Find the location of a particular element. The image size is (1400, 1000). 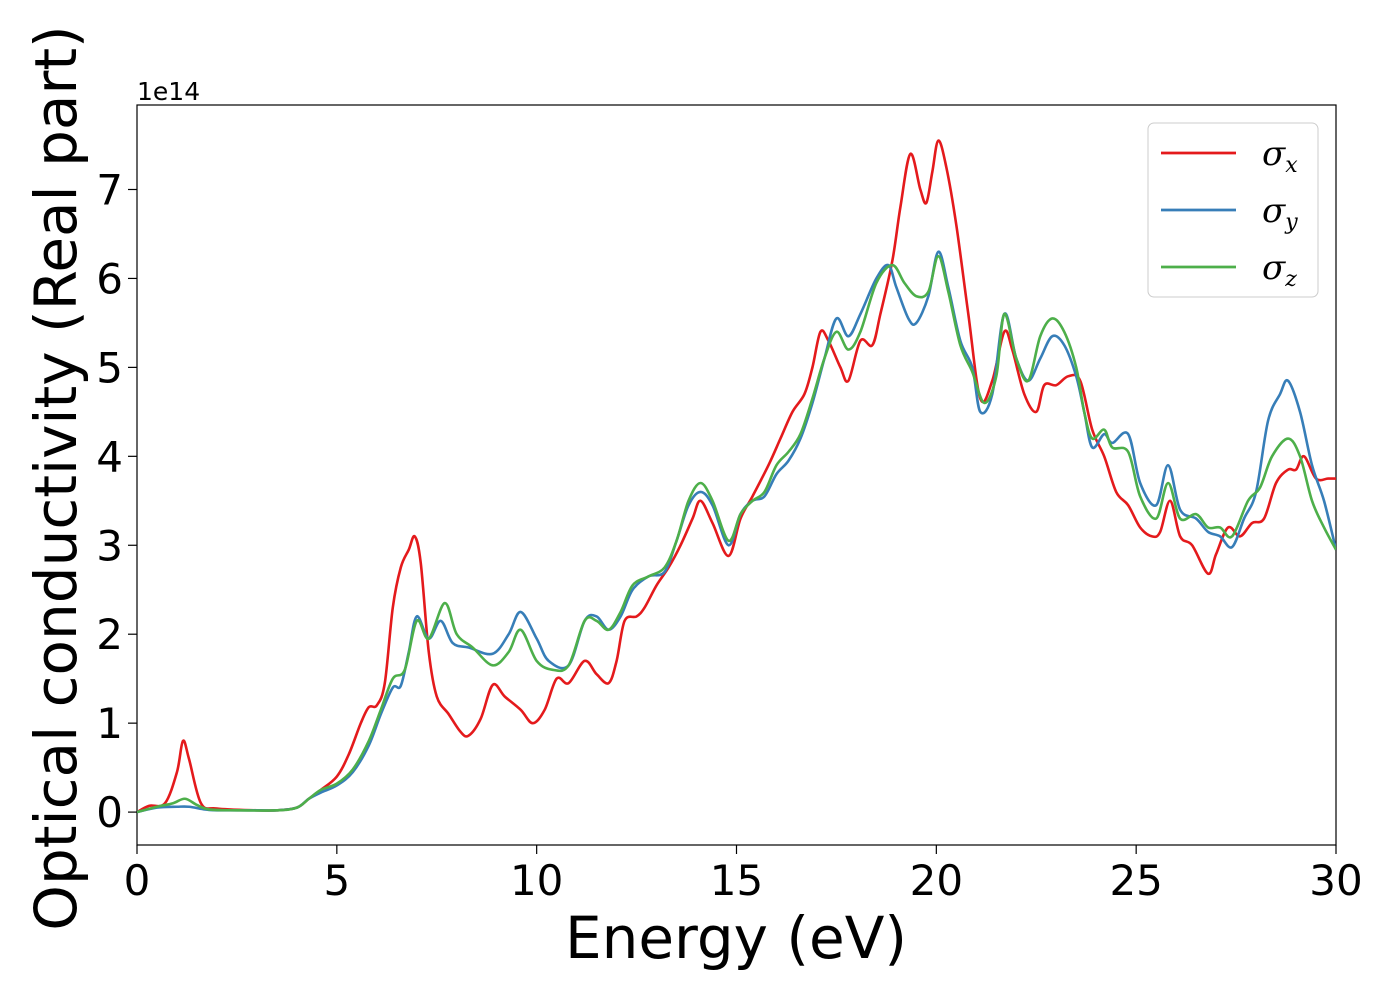

x-tick-label: 5 is located at coordinates (336, 880).